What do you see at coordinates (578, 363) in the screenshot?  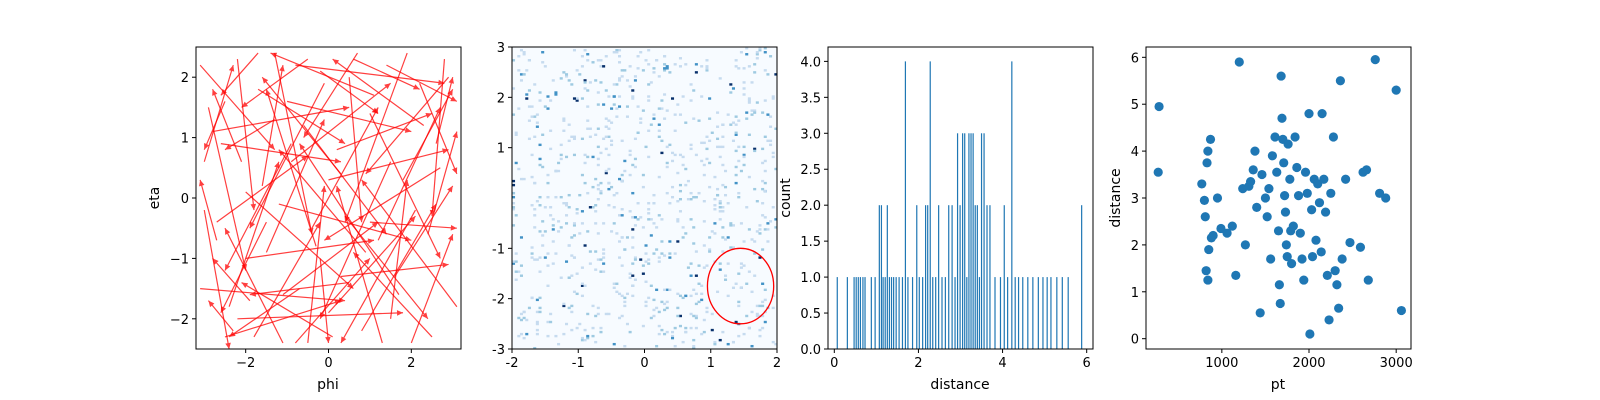 I see `x-tick-label: -1` at bounding box center [578, 363].